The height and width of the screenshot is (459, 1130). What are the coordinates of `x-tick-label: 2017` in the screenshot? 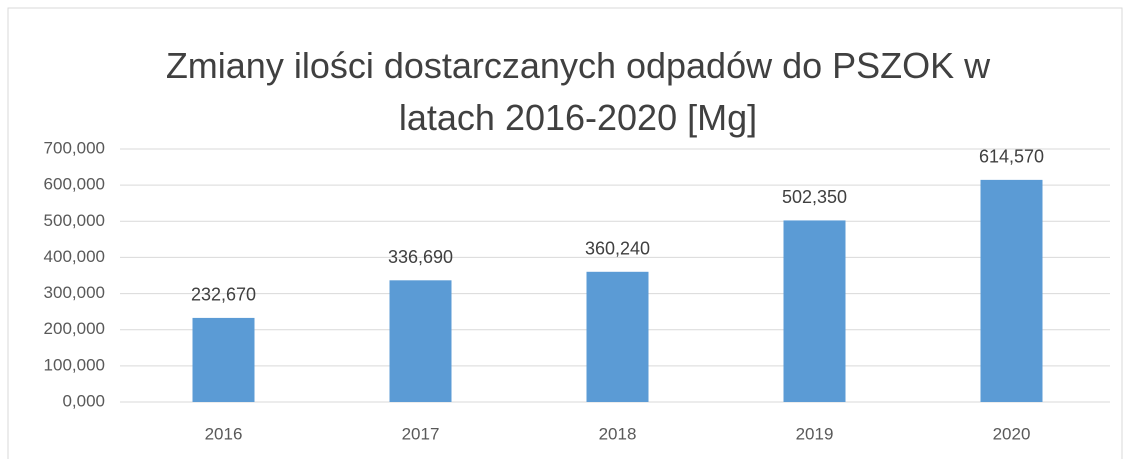 It's located at (421, 433).